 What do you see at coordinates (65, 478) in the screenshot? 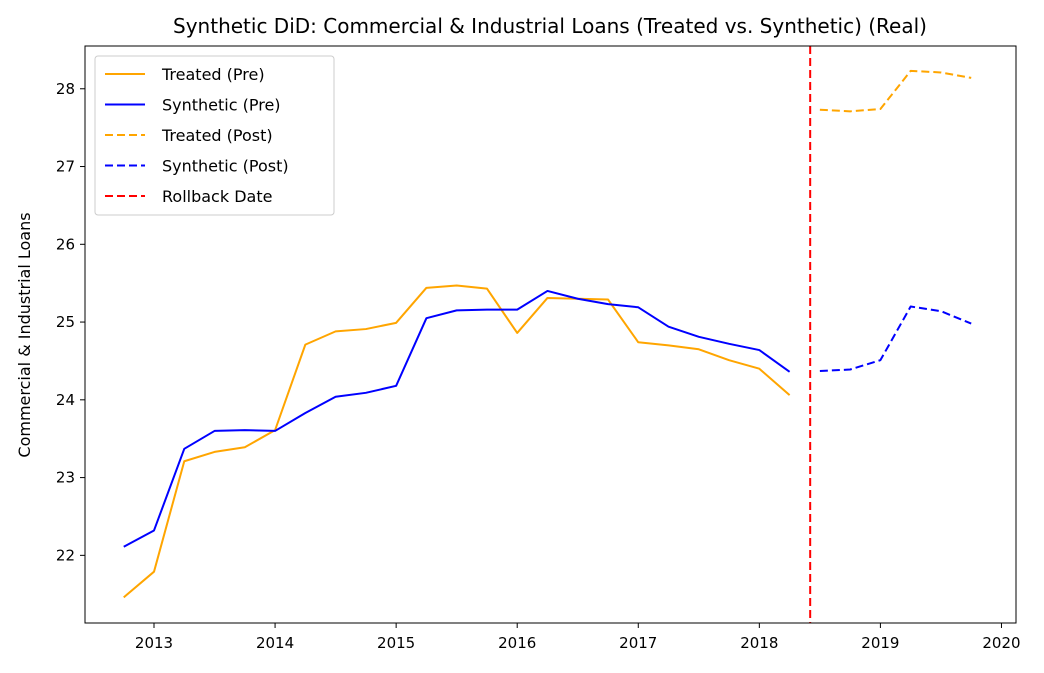
I see `y-tick-label: 23` at bounding box center [65, 478].